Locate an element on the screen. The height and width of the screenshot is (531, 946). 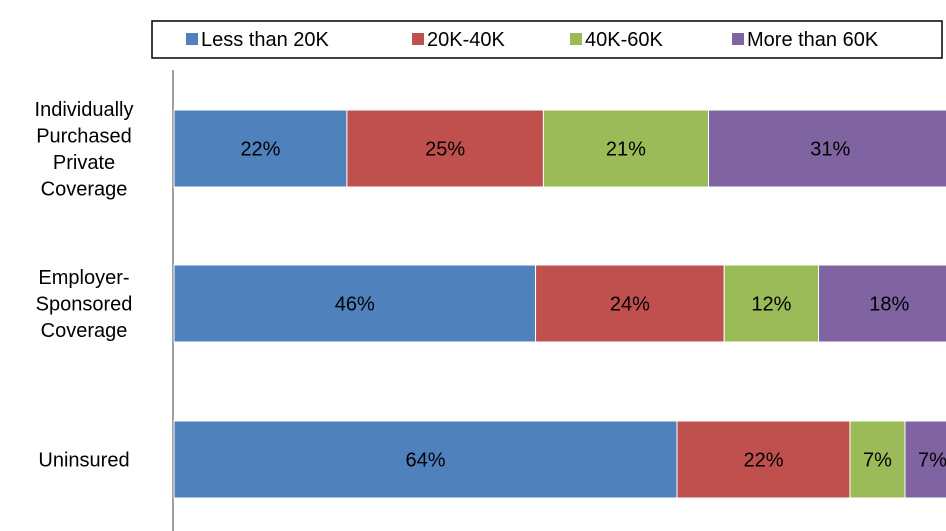
bar-uninsured-less-than-20k is located at coordinates (425, 459).